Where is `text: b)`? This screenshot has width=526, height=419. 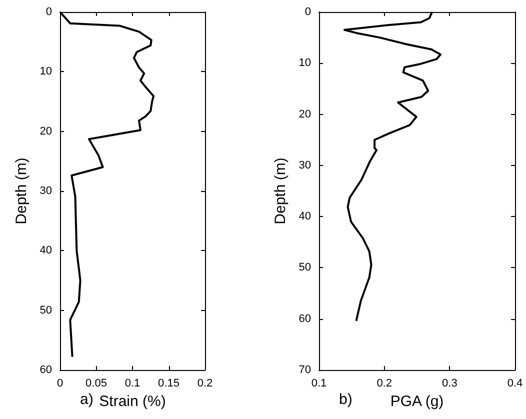
text: b) is located at coordinates (345, 399).